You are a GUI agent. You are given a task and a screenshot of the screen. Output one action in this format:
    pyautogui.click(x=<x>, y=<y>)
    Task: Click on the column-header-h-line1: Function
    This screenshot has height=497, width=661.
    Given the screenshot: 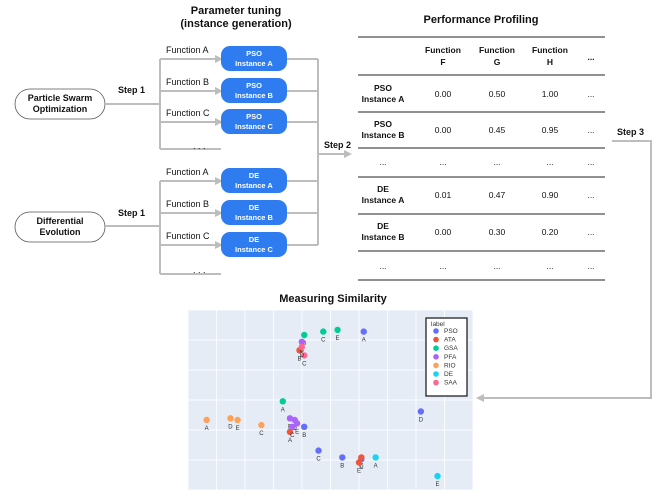 What is the action you would take?
    pyautogui.click(x=550, y=50)
    